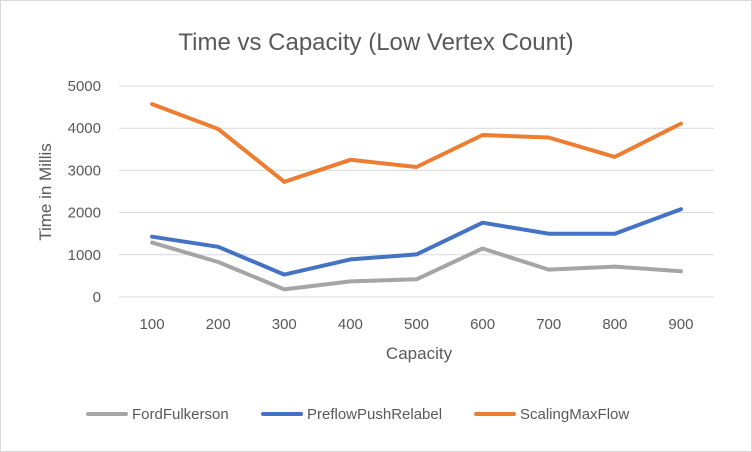 This screenshot has width=752, height=452. I want to click on y-tick-label: 5000, so click(84, 86).